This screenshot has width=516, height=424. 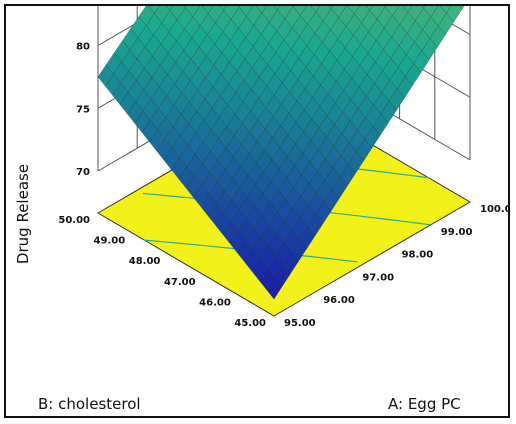 I want to click on x-tick-label: 100.00, so click(x=494, y=209).